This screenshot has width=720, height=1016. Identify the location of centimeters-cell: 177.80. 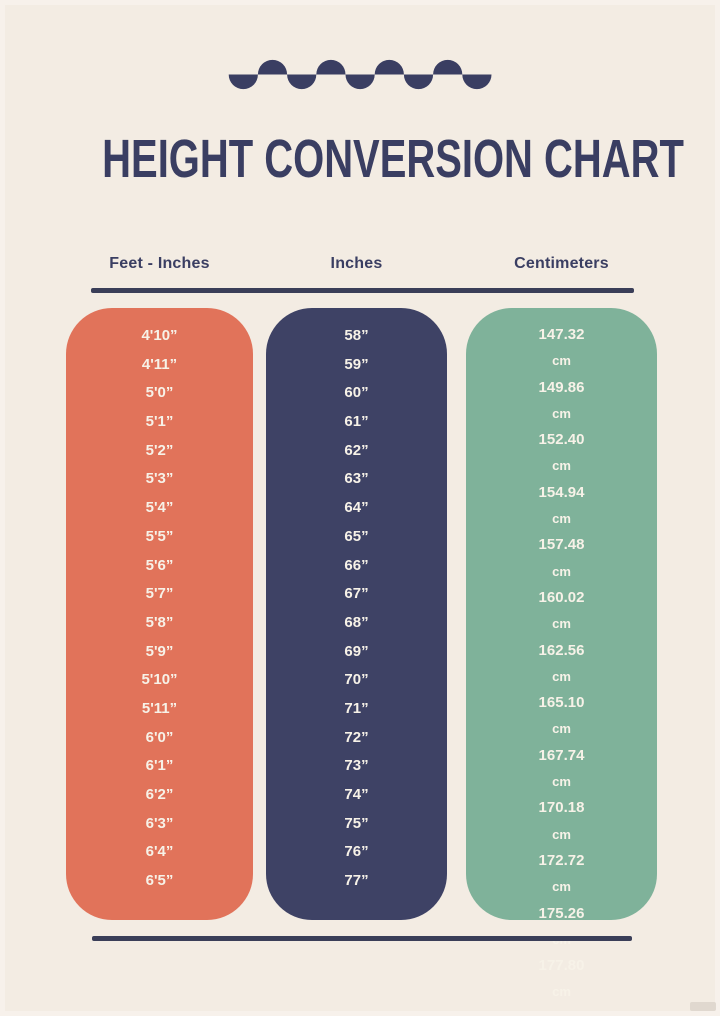
(561, 966).